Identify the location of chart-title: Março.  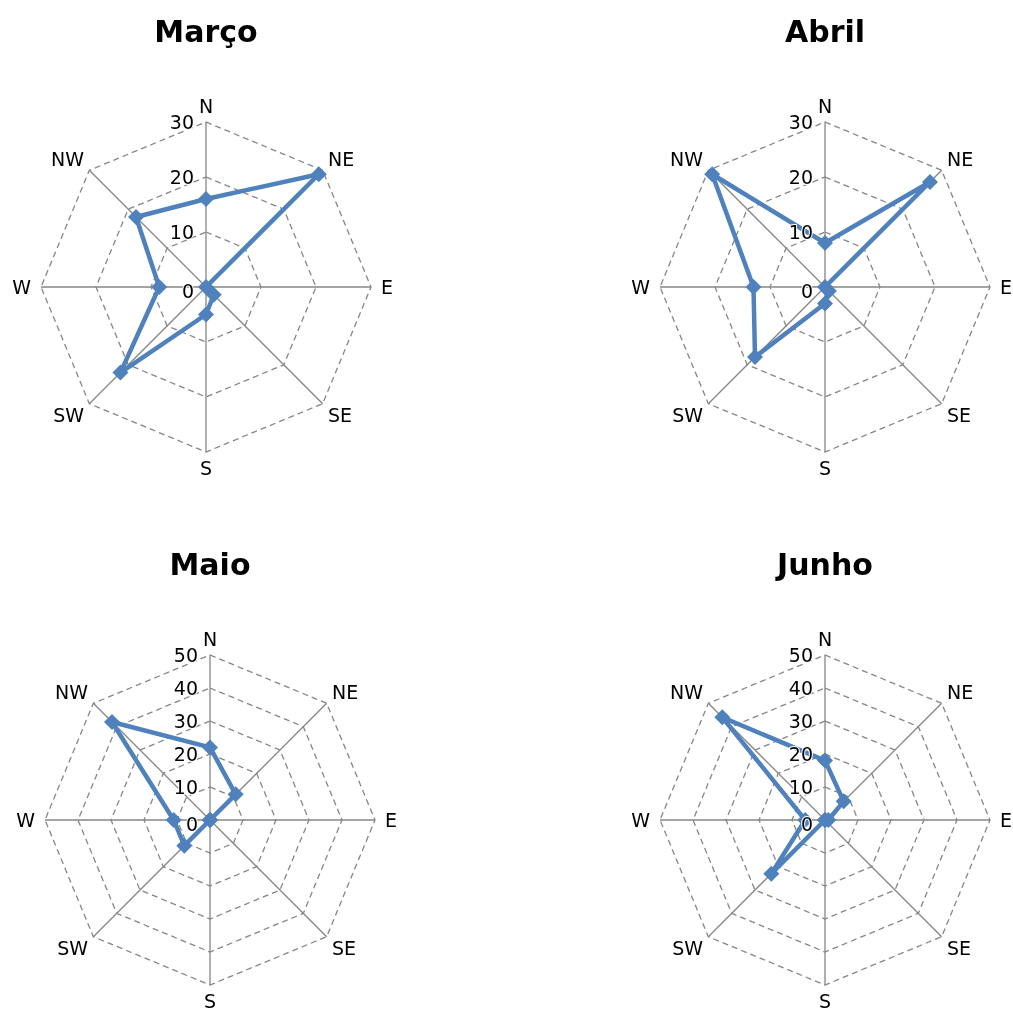
(206, 31).